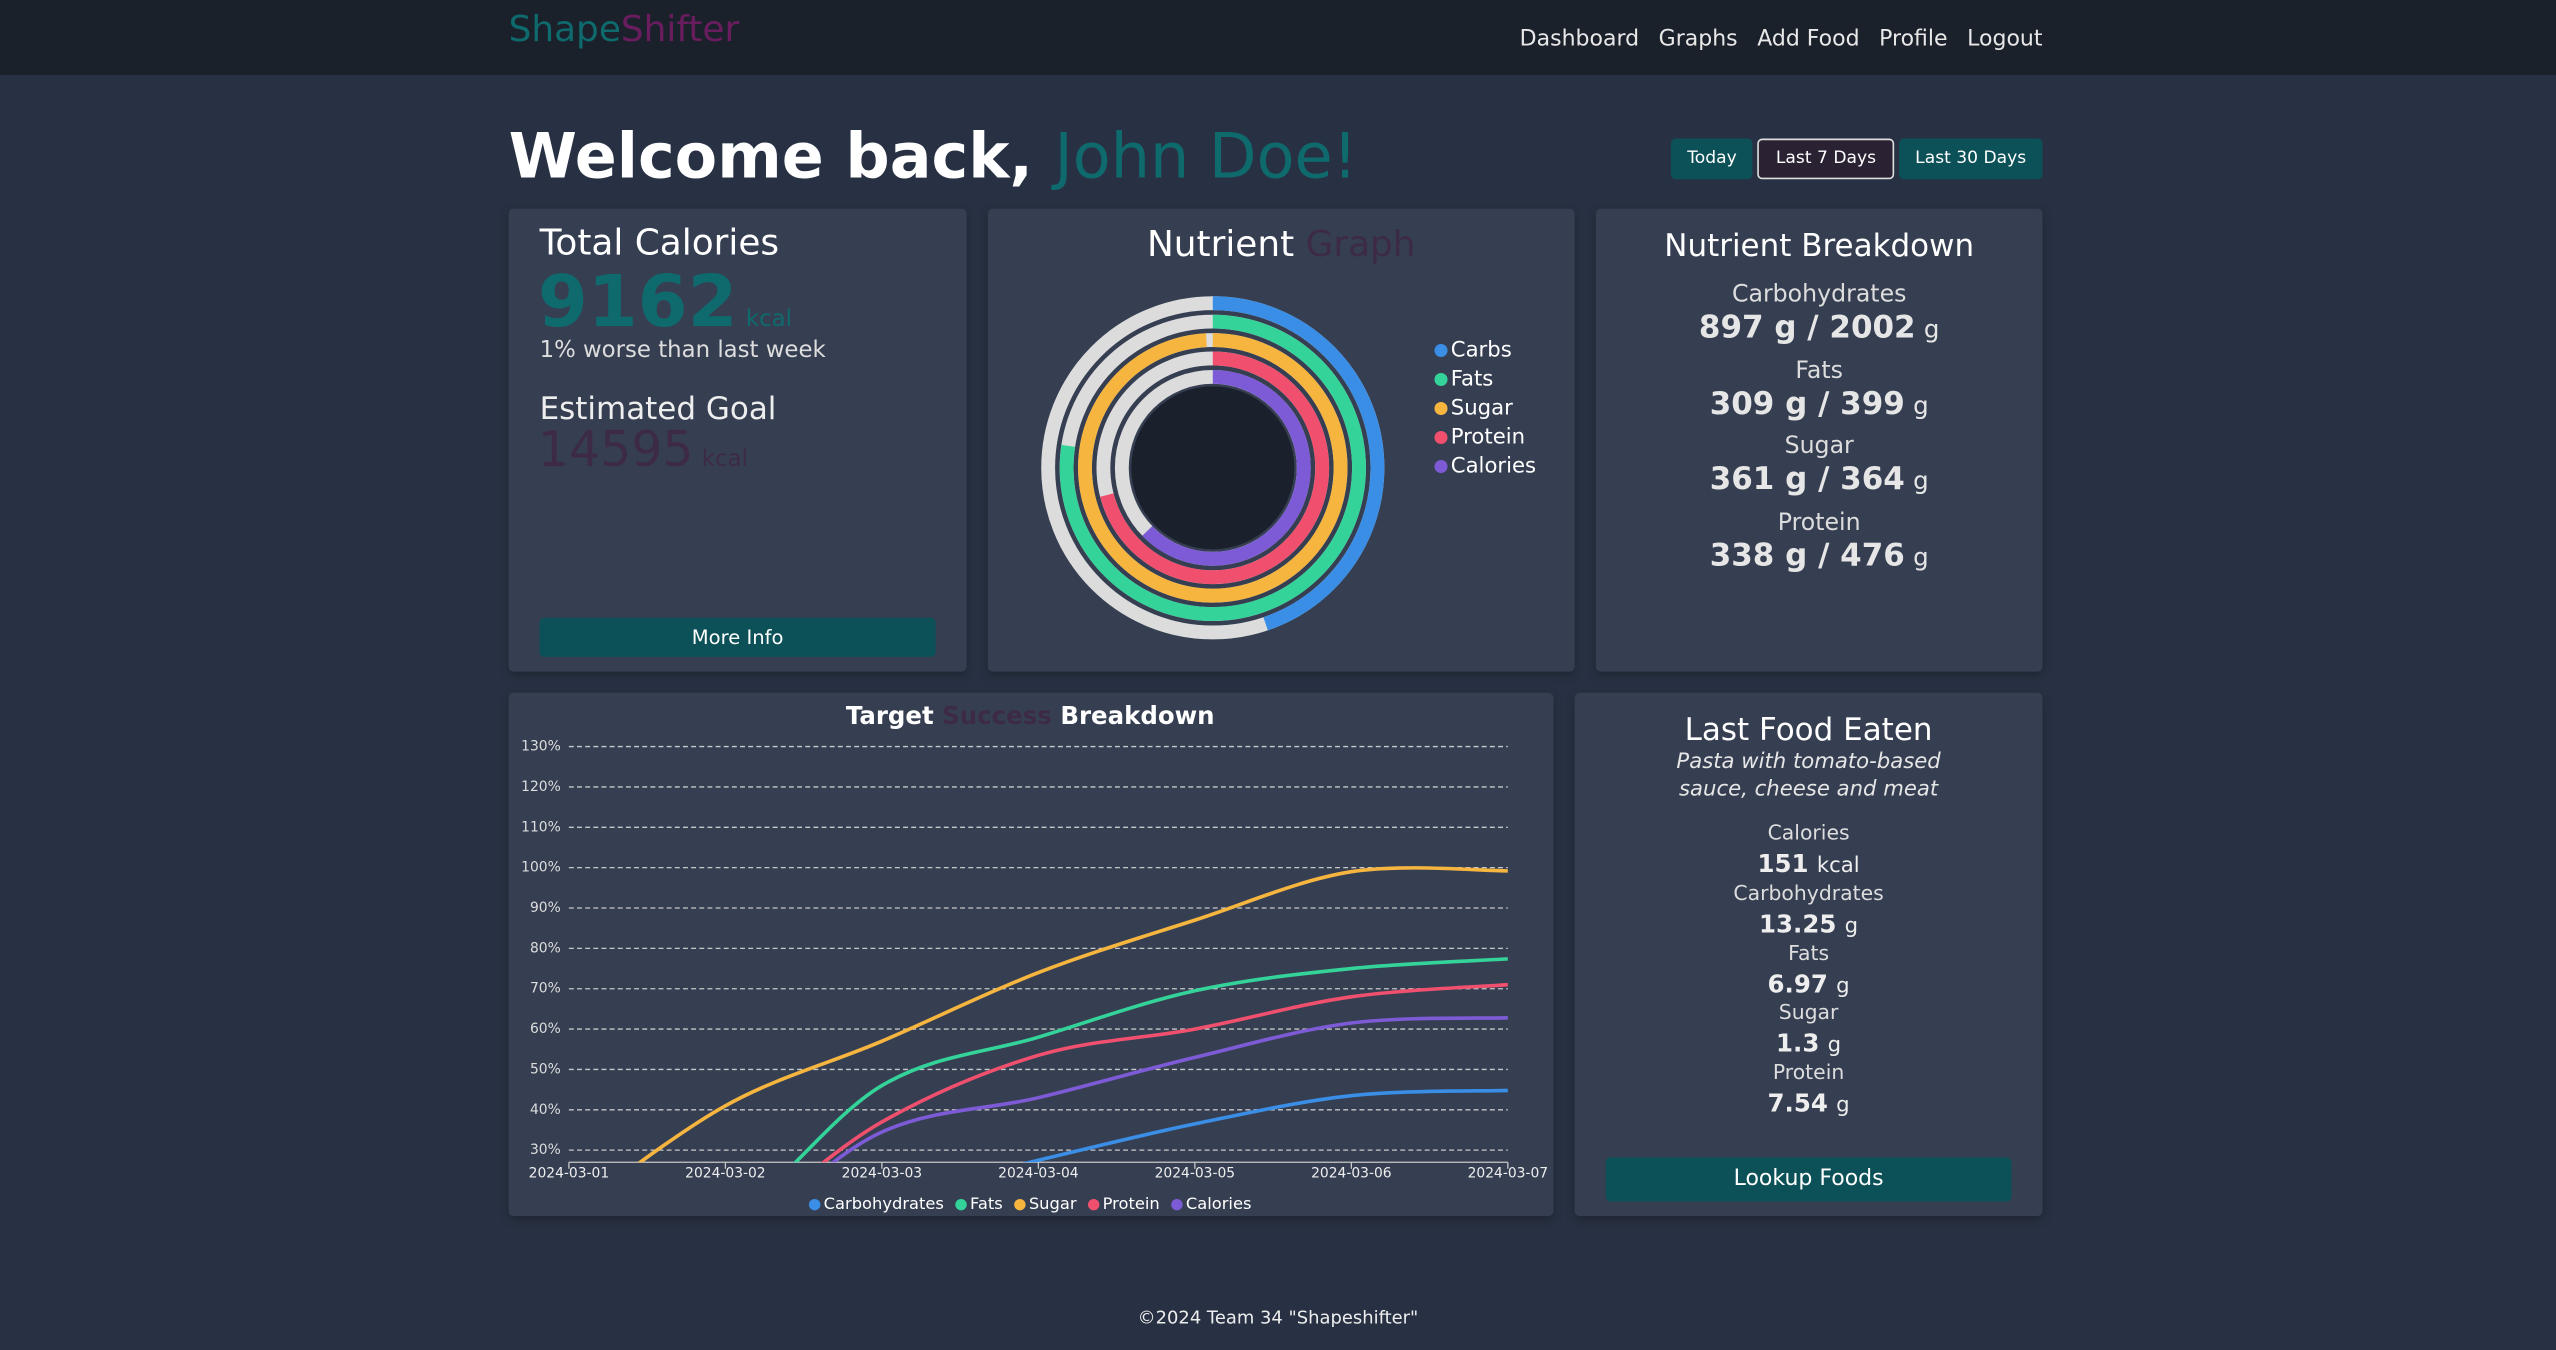 The height and width of the screenshot is (1350, 2556). Describe the element at coordinates (1038, 1174) in the screenshot. I see `x-tick-label: 2024-03-04` at that location.